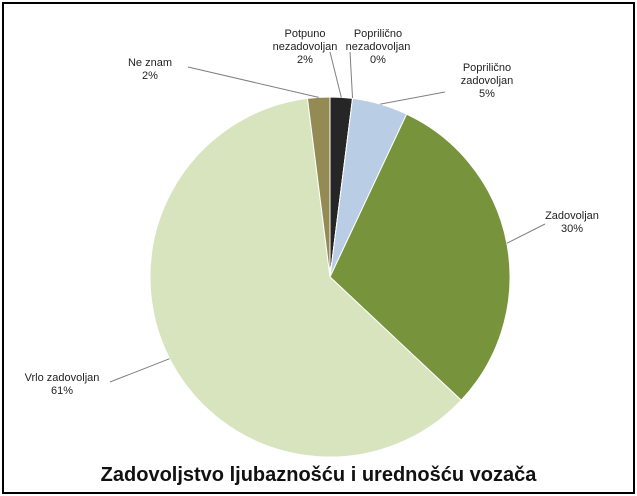  I want to click on data-label: Vrlo zadovoljan 61%, so click(62, 385).